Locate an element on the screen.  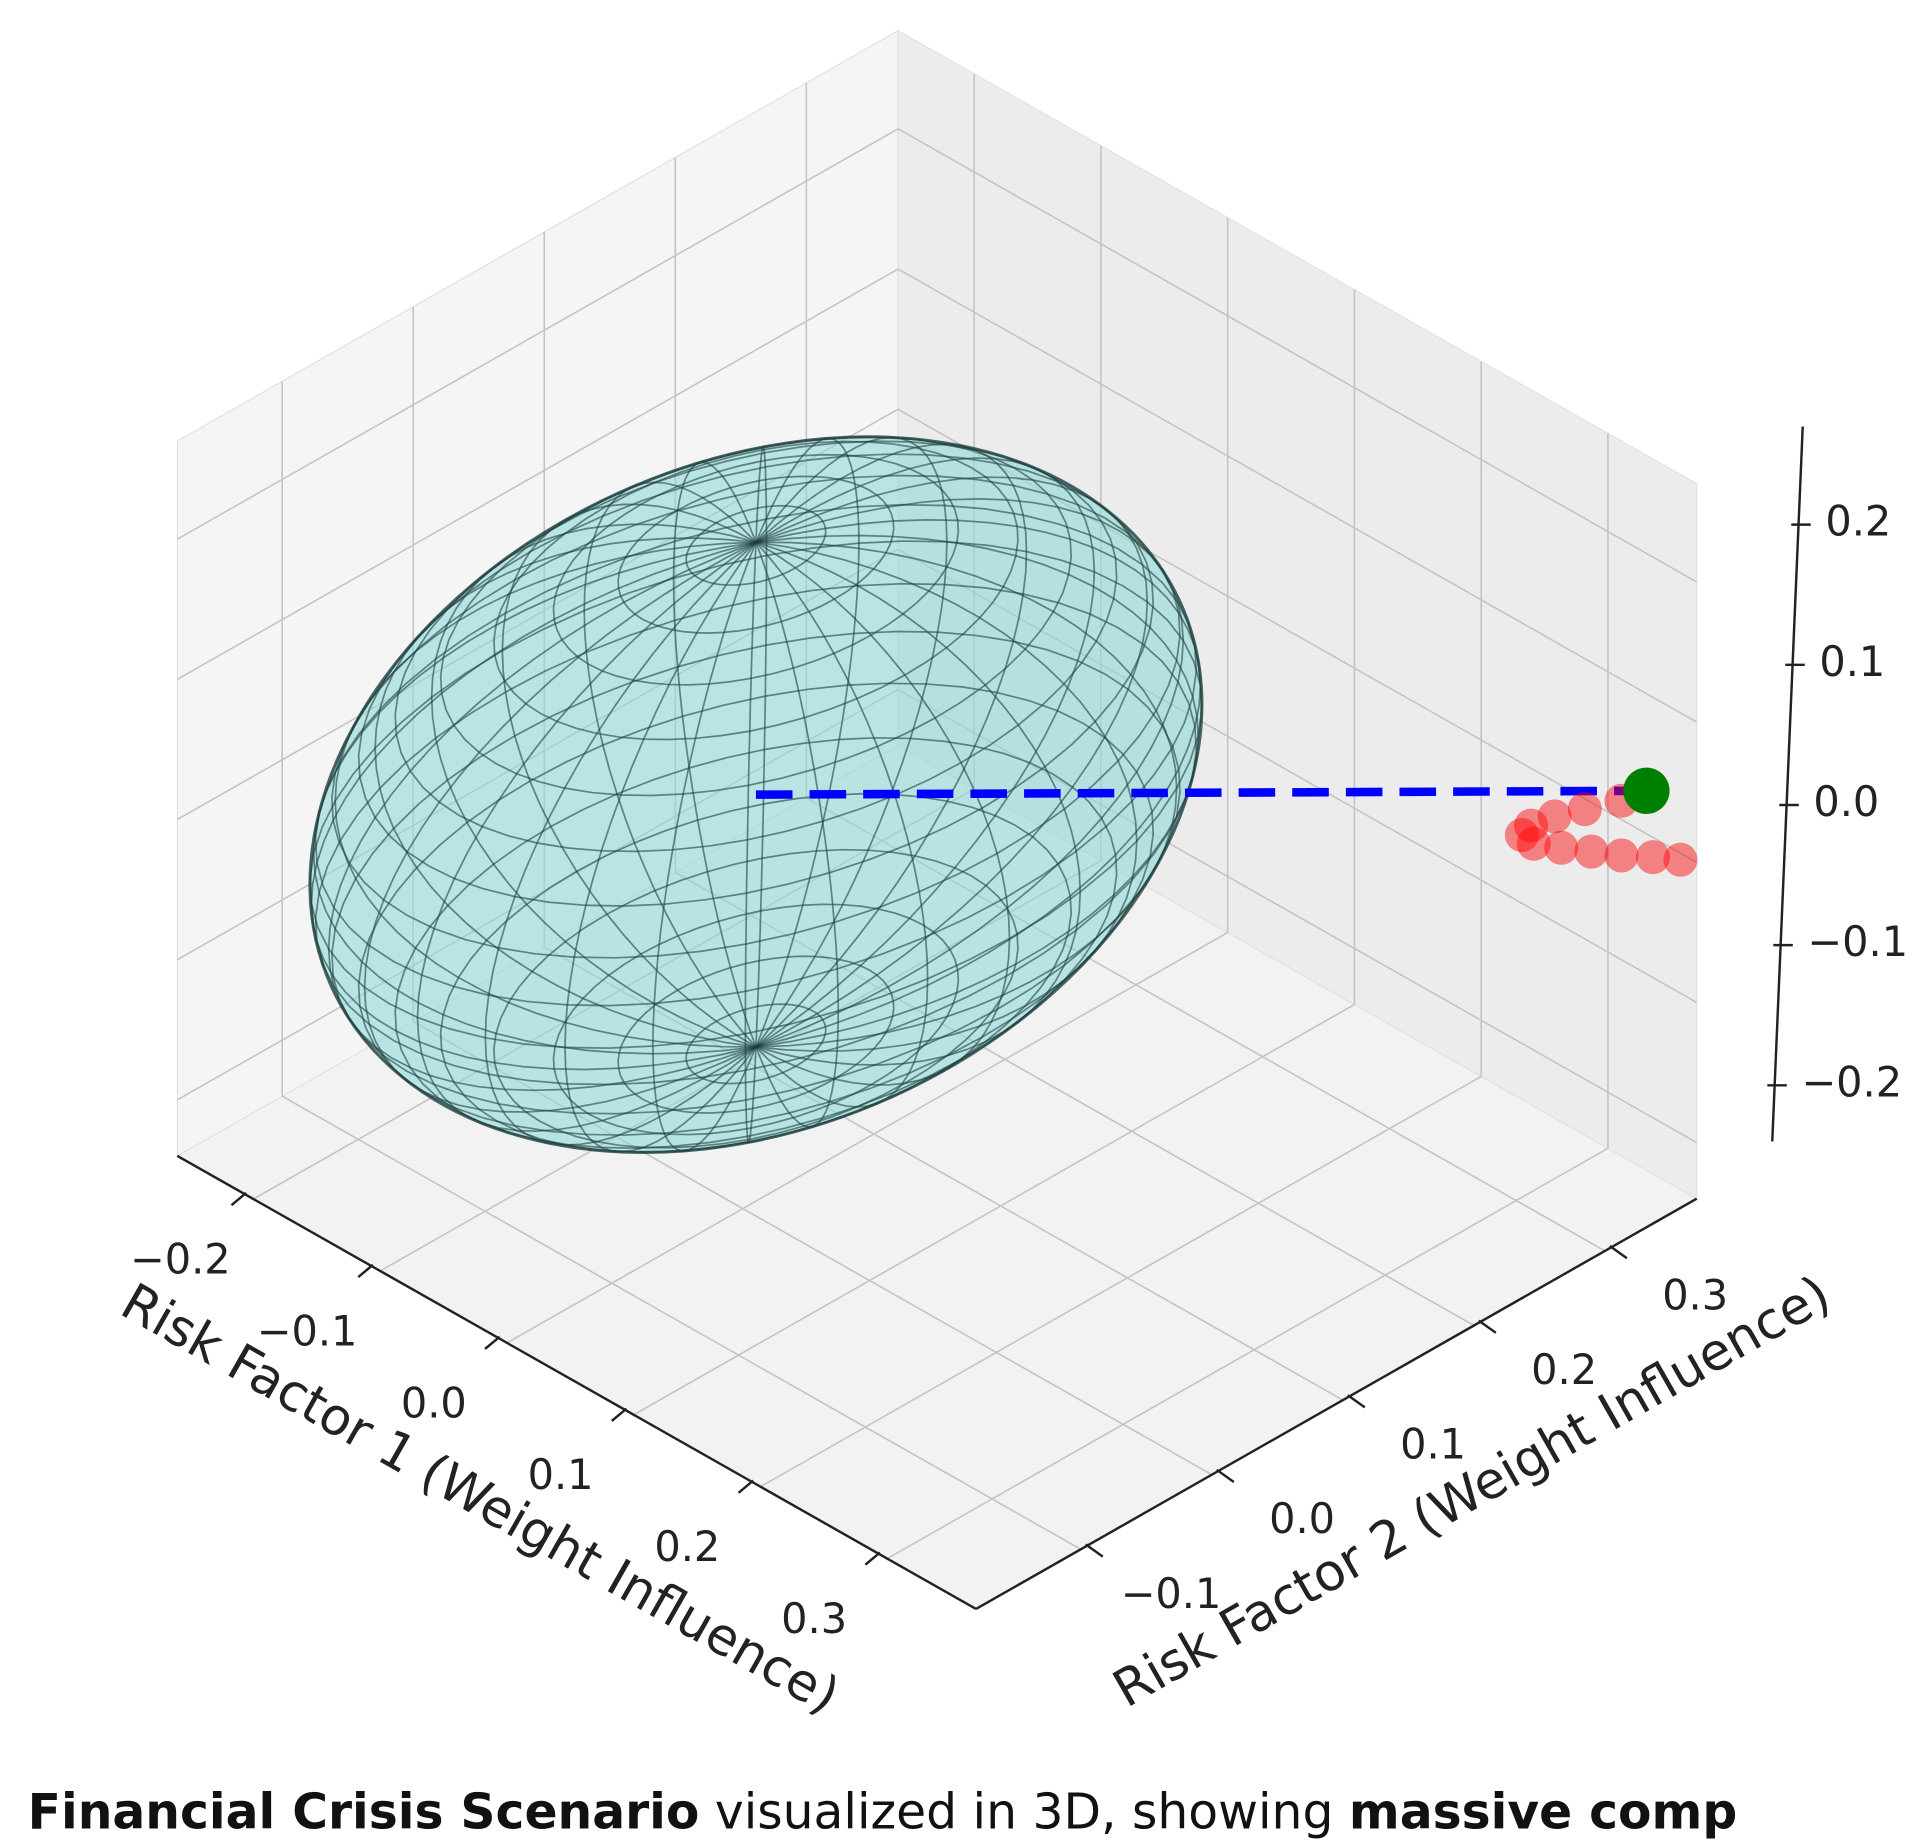
y-axis-line is located at coordinates (1336, 1404).